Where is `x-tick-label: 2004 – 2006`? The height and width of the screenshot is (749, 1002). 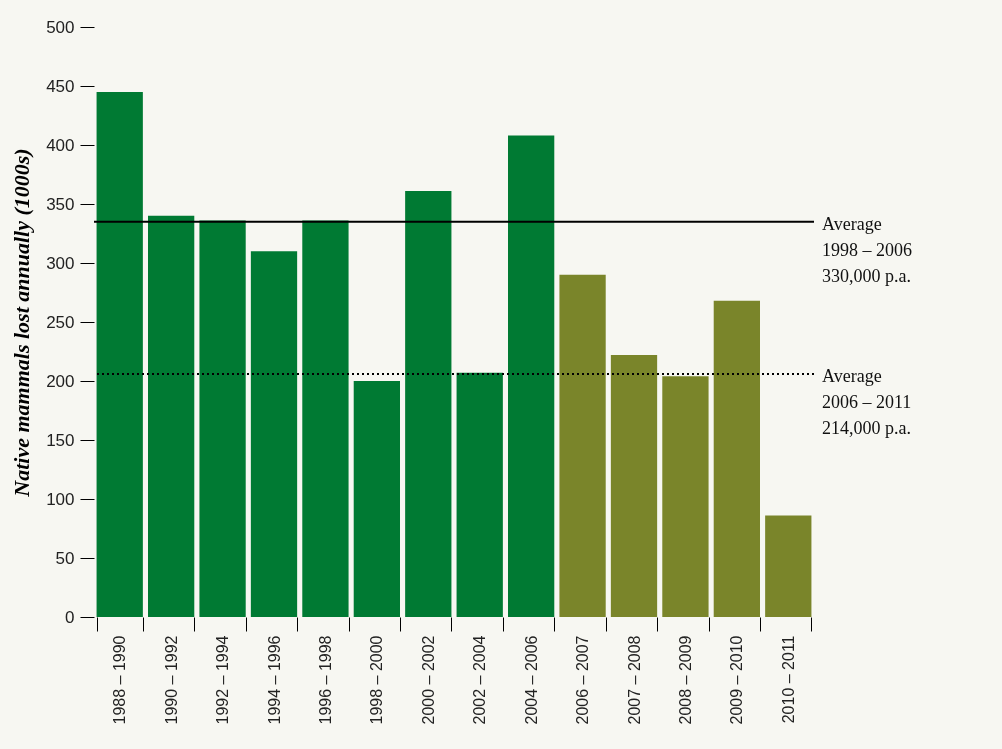 x-tick-label: 2004 – 2006 is located at coordinates (531, 680).